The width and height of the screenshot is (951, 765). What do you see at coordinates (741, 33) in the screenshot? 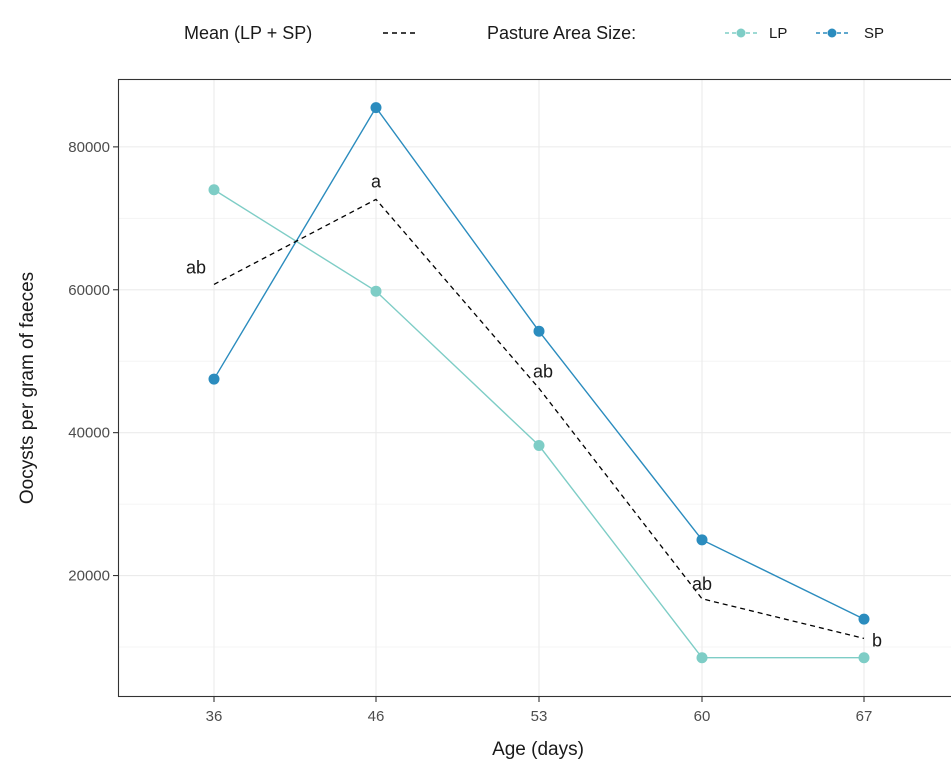
I see `legend-lp-key-point` at bounding box center [741, 33].